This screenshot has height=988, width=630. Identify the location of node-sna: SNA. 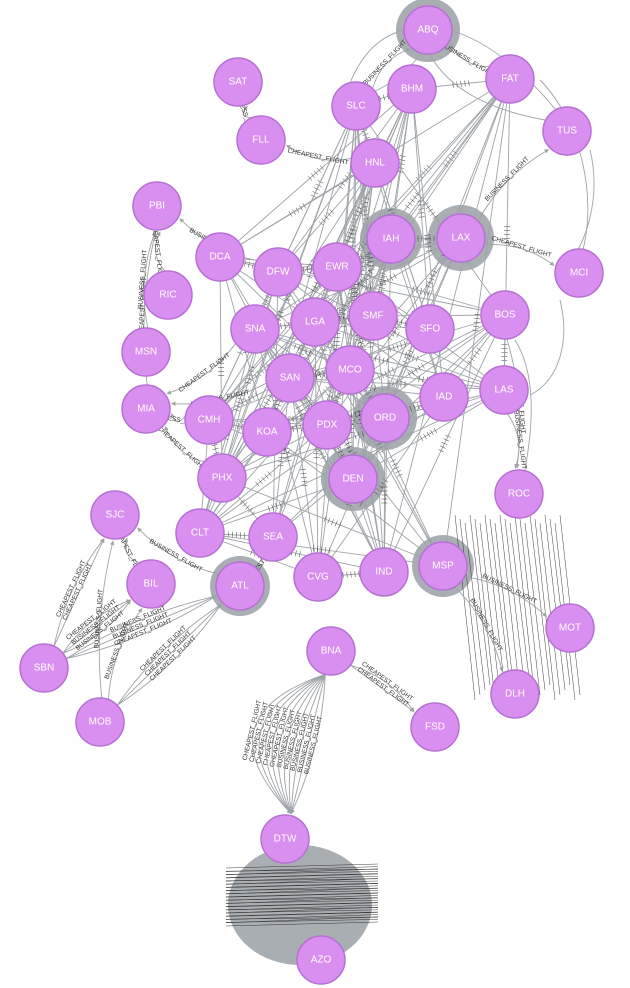
(255, 329).